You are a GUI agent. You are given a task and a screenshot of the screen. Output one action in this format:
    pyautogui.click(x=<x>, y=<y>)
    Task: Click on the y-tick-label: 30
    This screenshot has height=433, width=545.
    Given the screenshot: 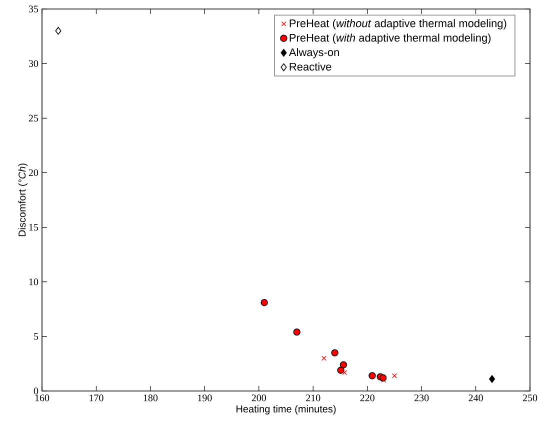 What is the action you would take?
    pyautogui.click(x=33, y=63)
    